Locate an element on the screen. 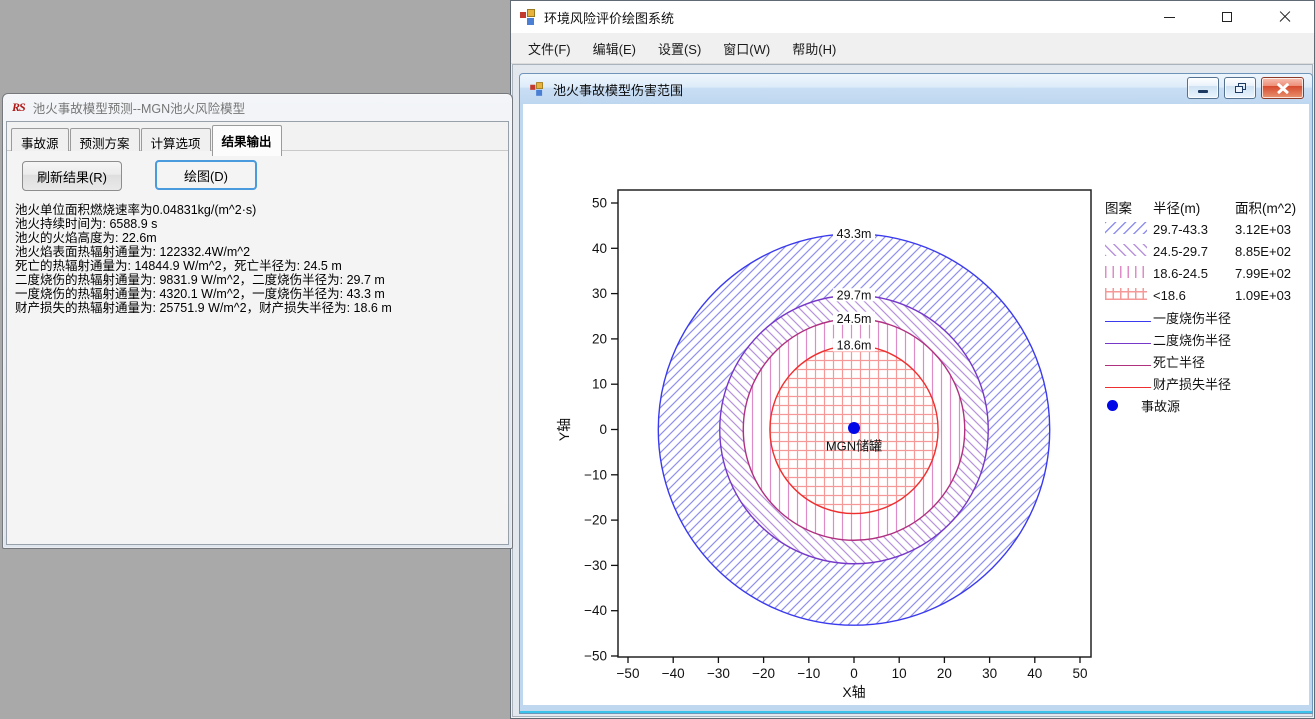 This screenshot has width=1315, height=719. diagonal-forward-hatch-icon is located at coordinates (1126, 227).